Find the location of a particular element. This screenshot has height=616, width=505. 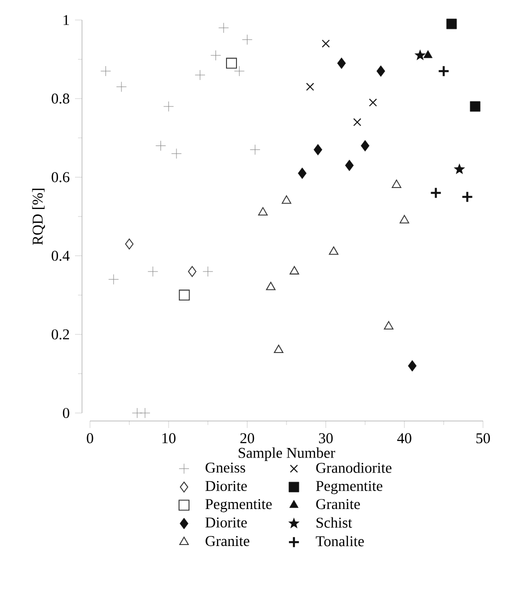

legend-label: Schist is located at coordinates (334, 522).